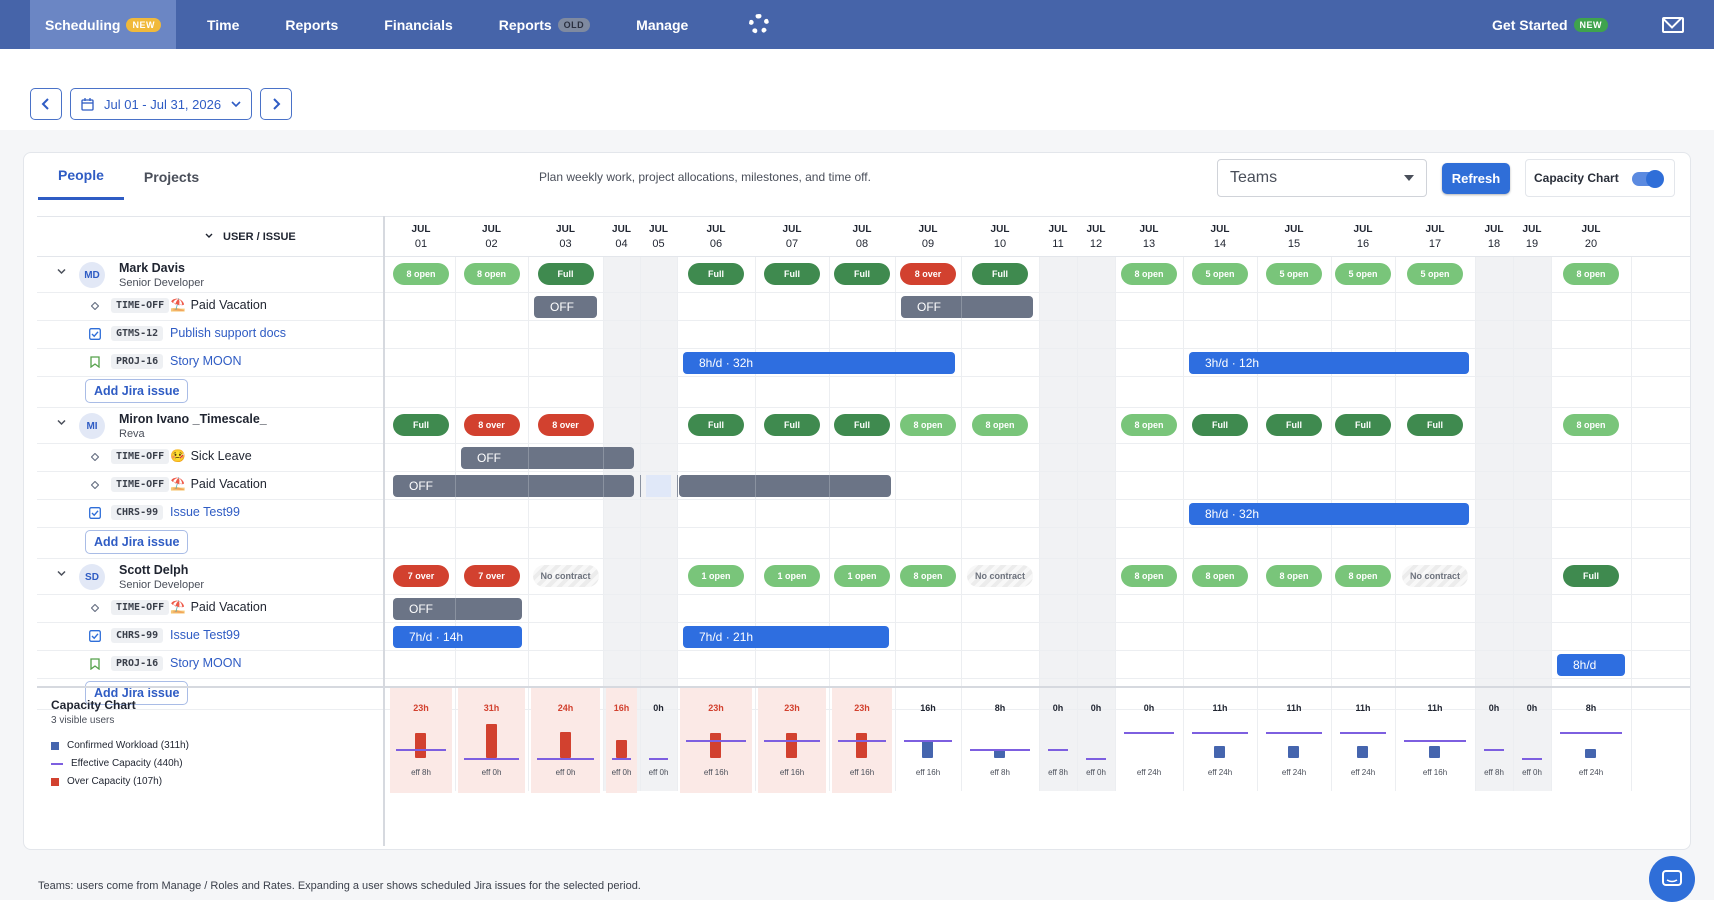  Describe the element at coordinates (228, 333) in the screenshot. I see `issue-title: Publish support docs` at that location.